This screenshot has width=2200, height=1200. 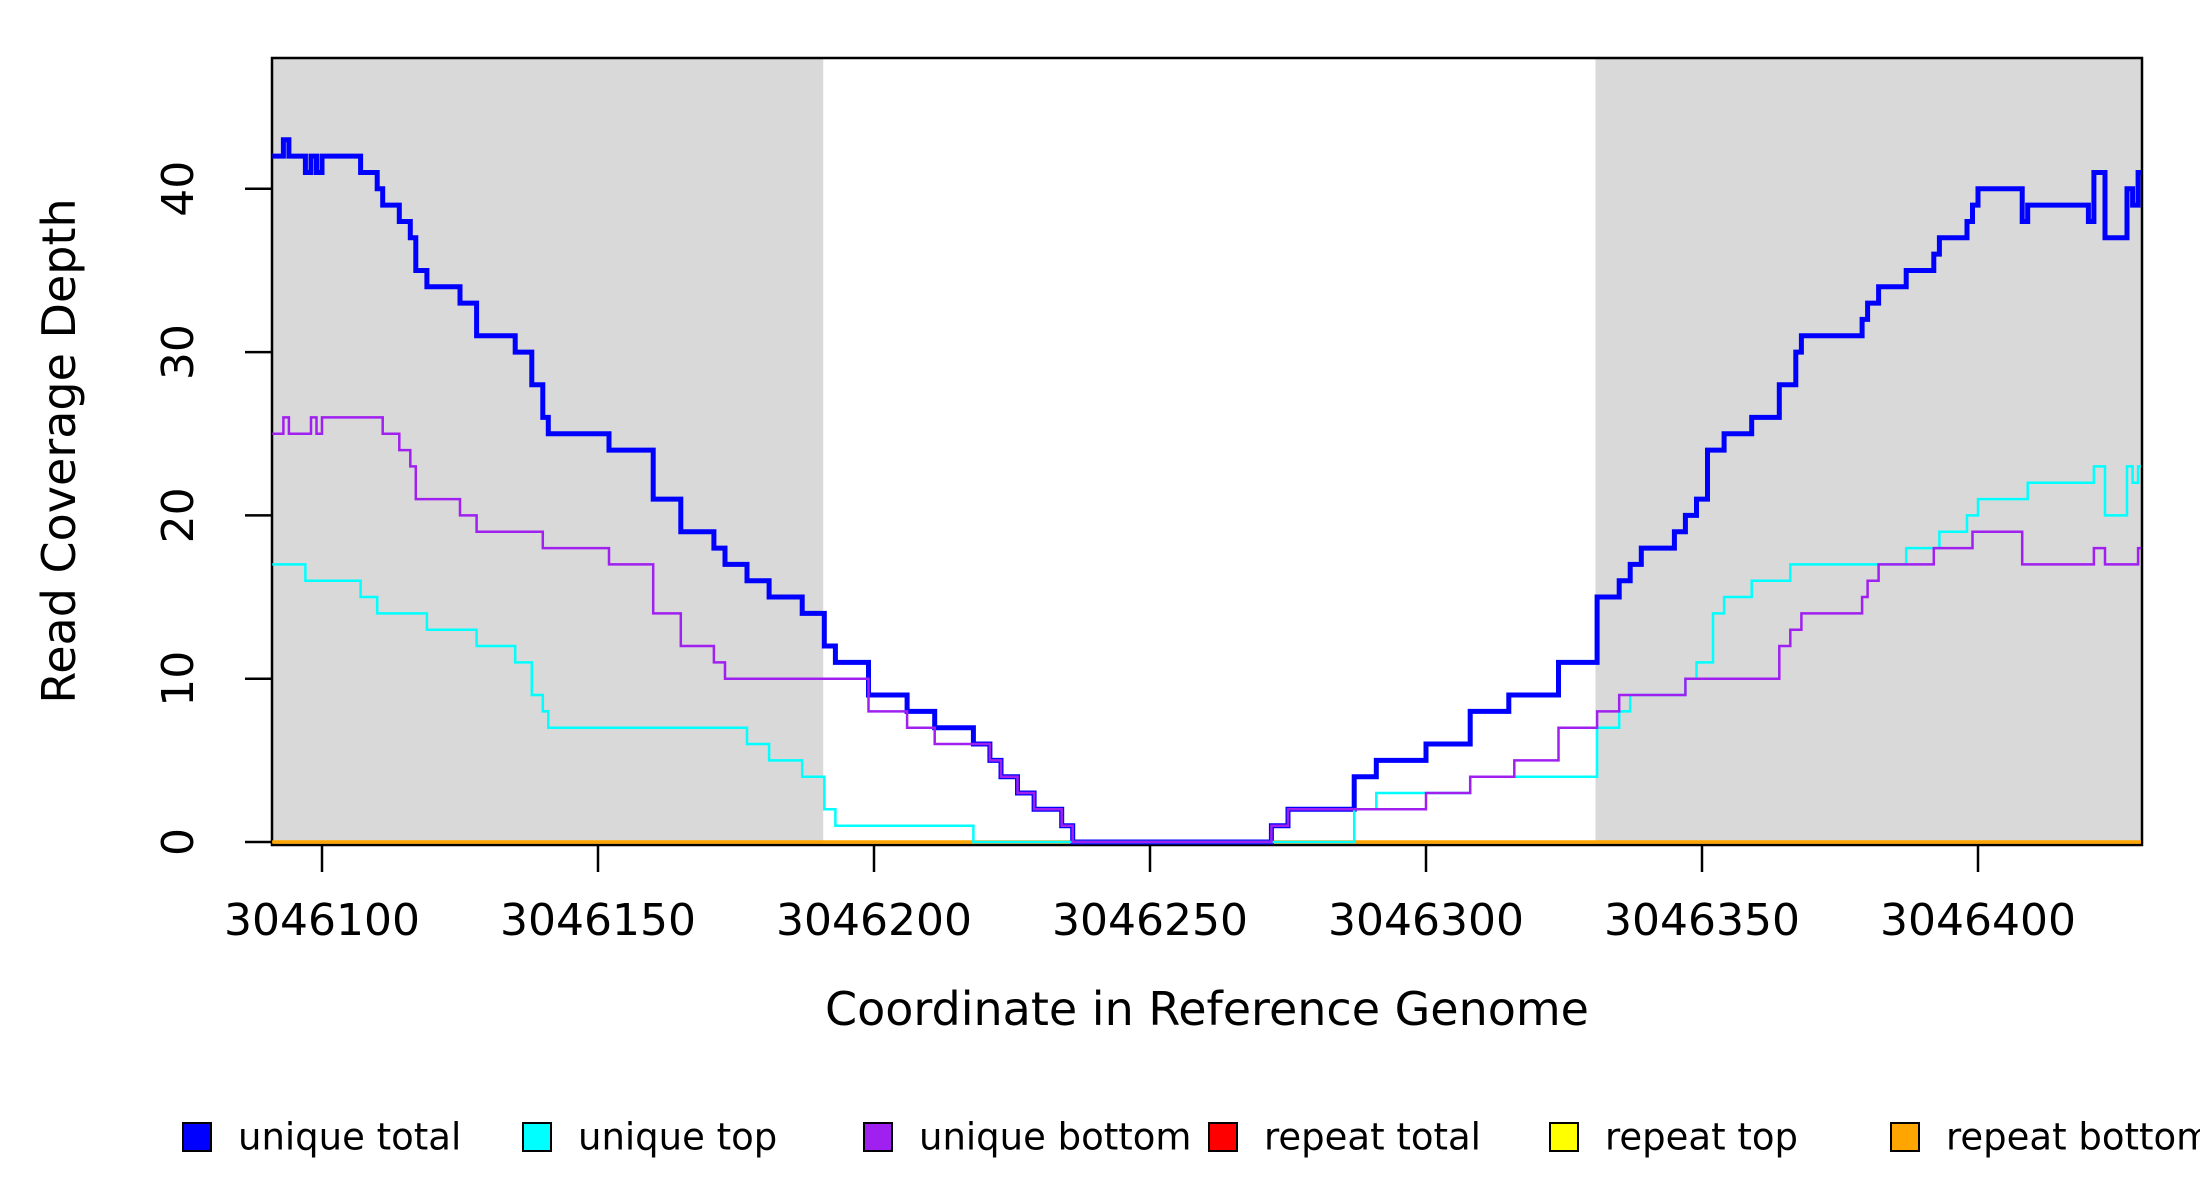 I want to click on legend-swatch-repeat-top, so click(x=1564, y=1137).